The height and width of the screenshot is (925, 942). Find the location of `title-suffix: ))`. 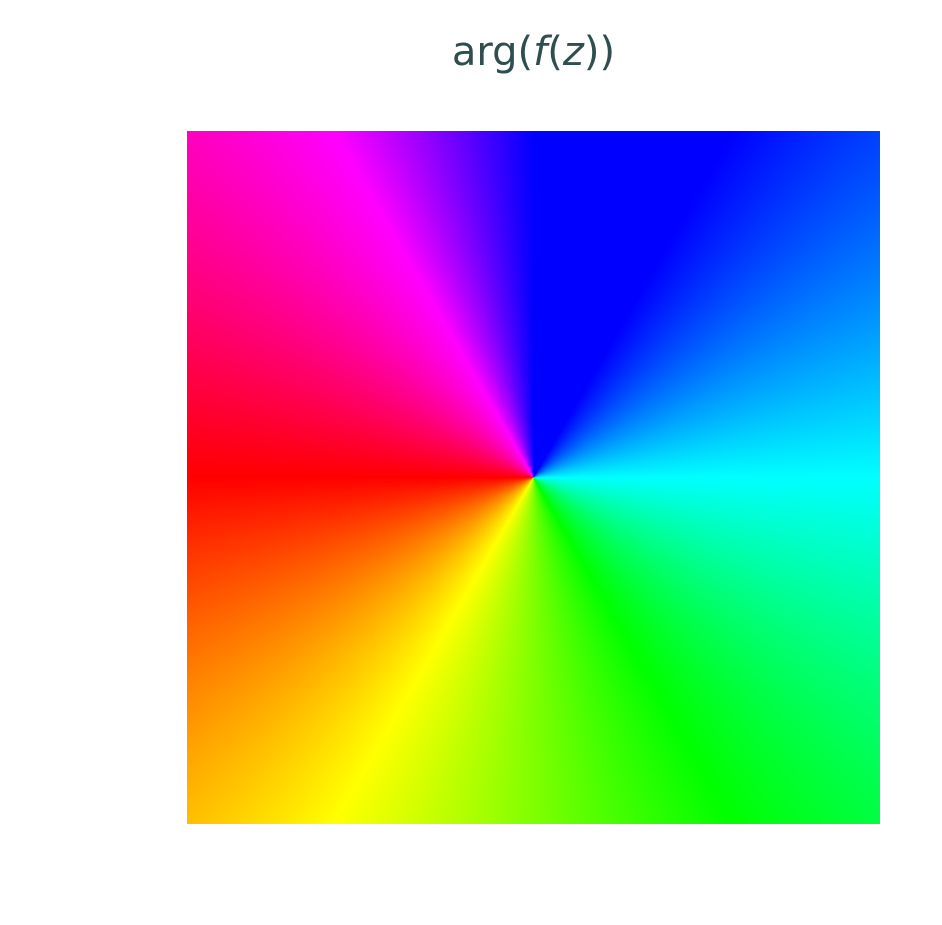

title-suffix: )) is located at coordinates (599, 52).